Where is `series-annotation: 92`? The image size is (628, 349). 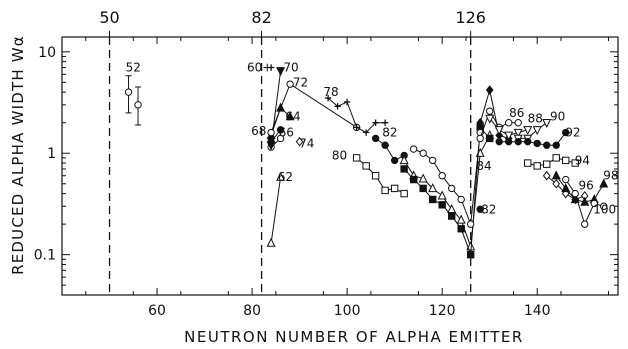 series-annotation: 92 is located at coordinates (572, 133).